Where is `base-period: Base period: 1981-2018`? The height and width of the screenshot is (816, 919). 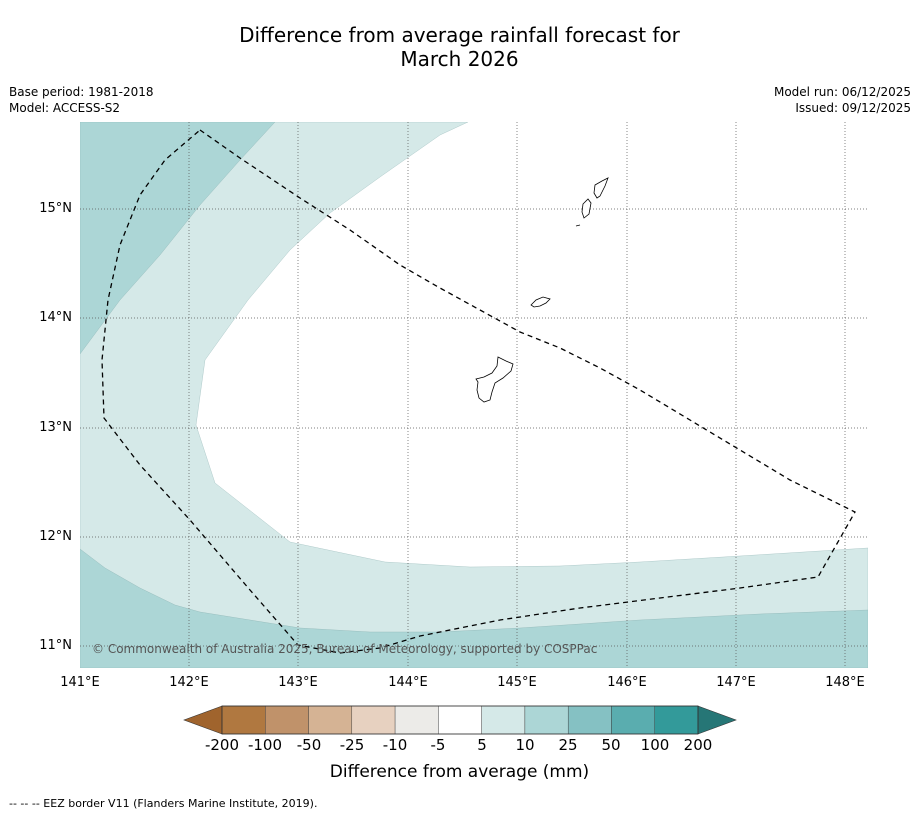
base-period: Base period: 1981-2018 is located at coordinates (81, 92).